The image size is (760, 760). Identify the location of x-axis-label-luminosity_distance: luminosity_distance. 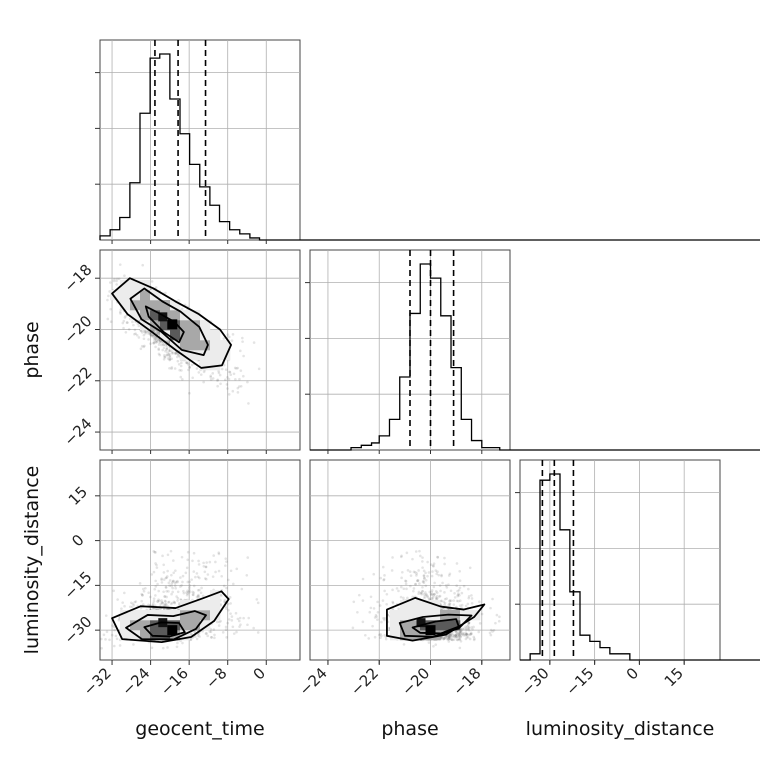
(620, 729).